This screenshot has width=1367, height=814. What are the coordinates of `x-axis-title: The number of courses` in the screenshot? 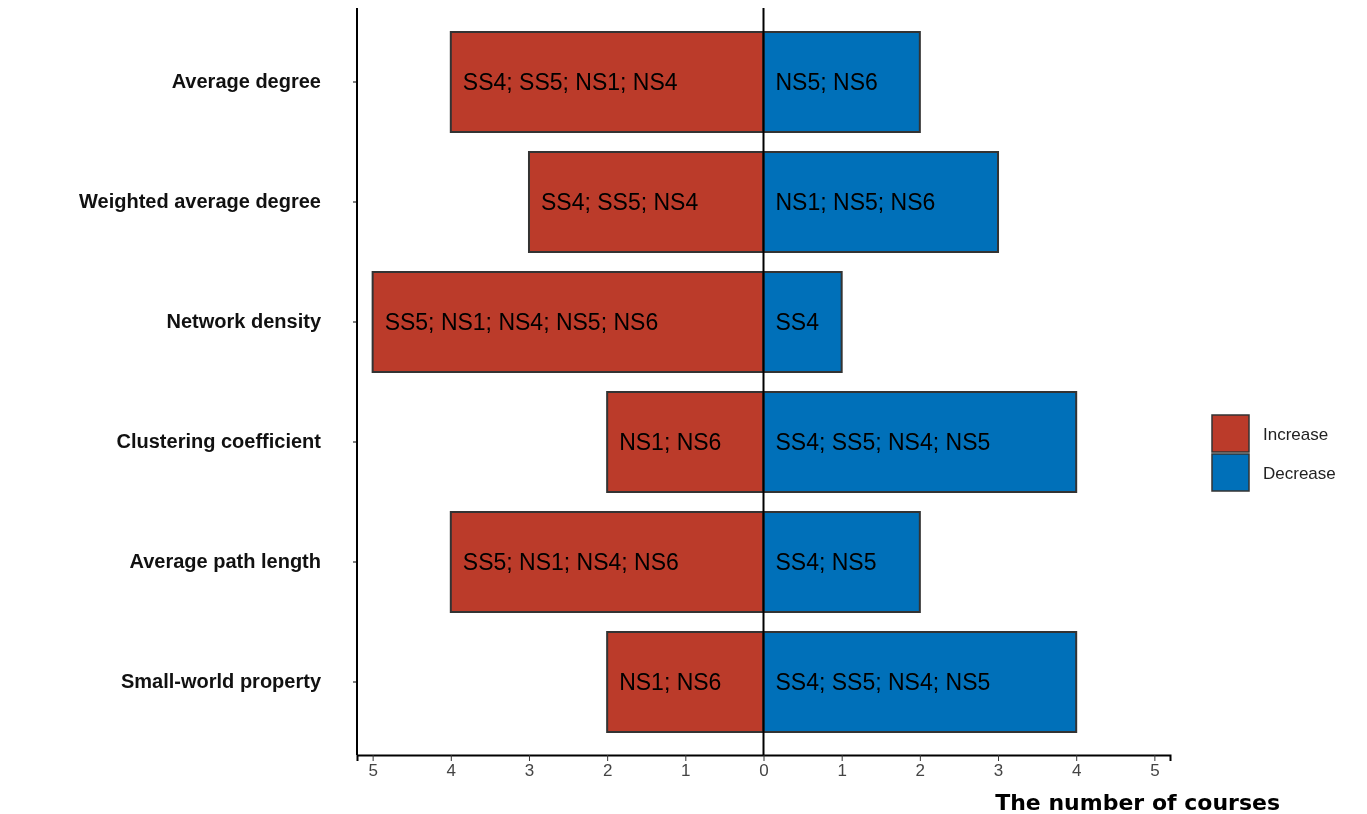 It's located at (1137, 802).